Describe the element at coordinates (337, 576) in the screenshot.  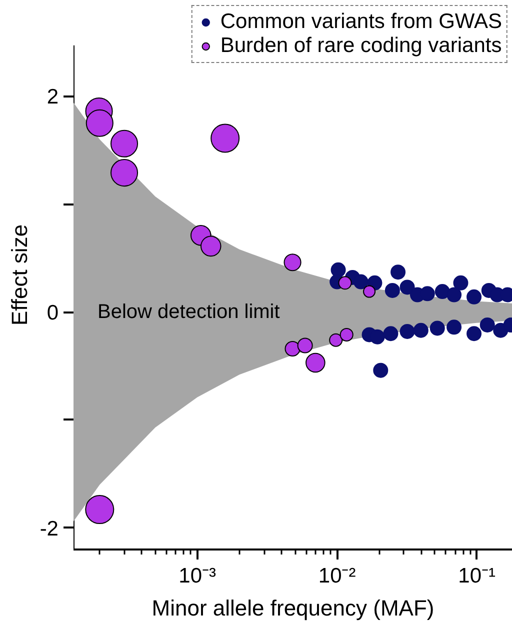
I see `x-tick-label: 10⁻²` at that location.